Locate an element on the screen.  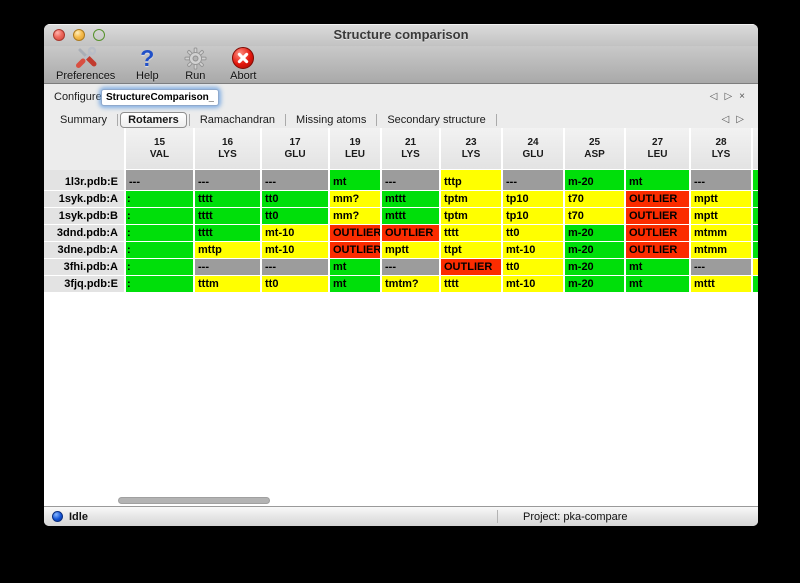
cell-3dnd.pdb:A-23: tttt is located at coordinates (472, 233).